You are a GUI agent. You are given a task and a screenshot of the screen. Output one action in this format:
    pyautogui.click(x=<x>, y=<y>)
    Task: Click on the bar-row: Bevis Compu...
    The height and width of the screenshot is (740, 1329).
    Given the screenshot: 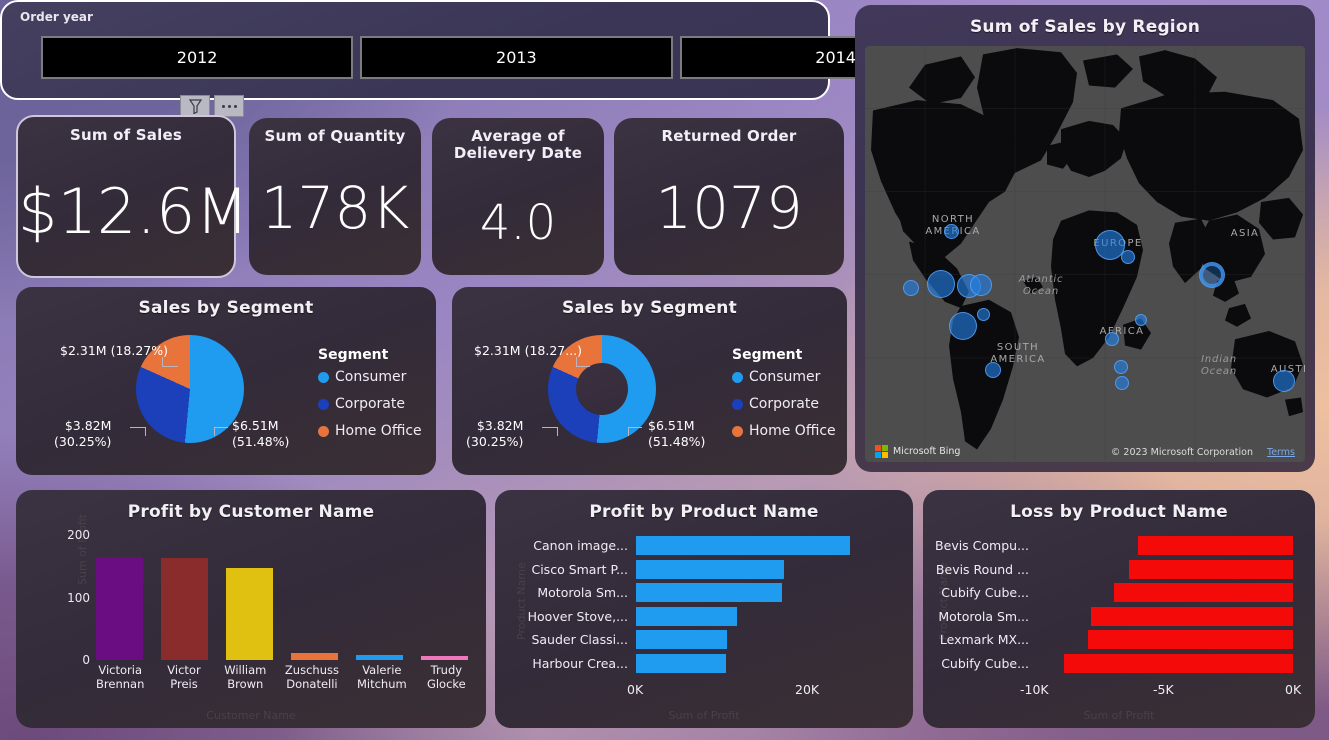 What is the action you would take?
    pyautogui.click(x=1119, y=545)
    